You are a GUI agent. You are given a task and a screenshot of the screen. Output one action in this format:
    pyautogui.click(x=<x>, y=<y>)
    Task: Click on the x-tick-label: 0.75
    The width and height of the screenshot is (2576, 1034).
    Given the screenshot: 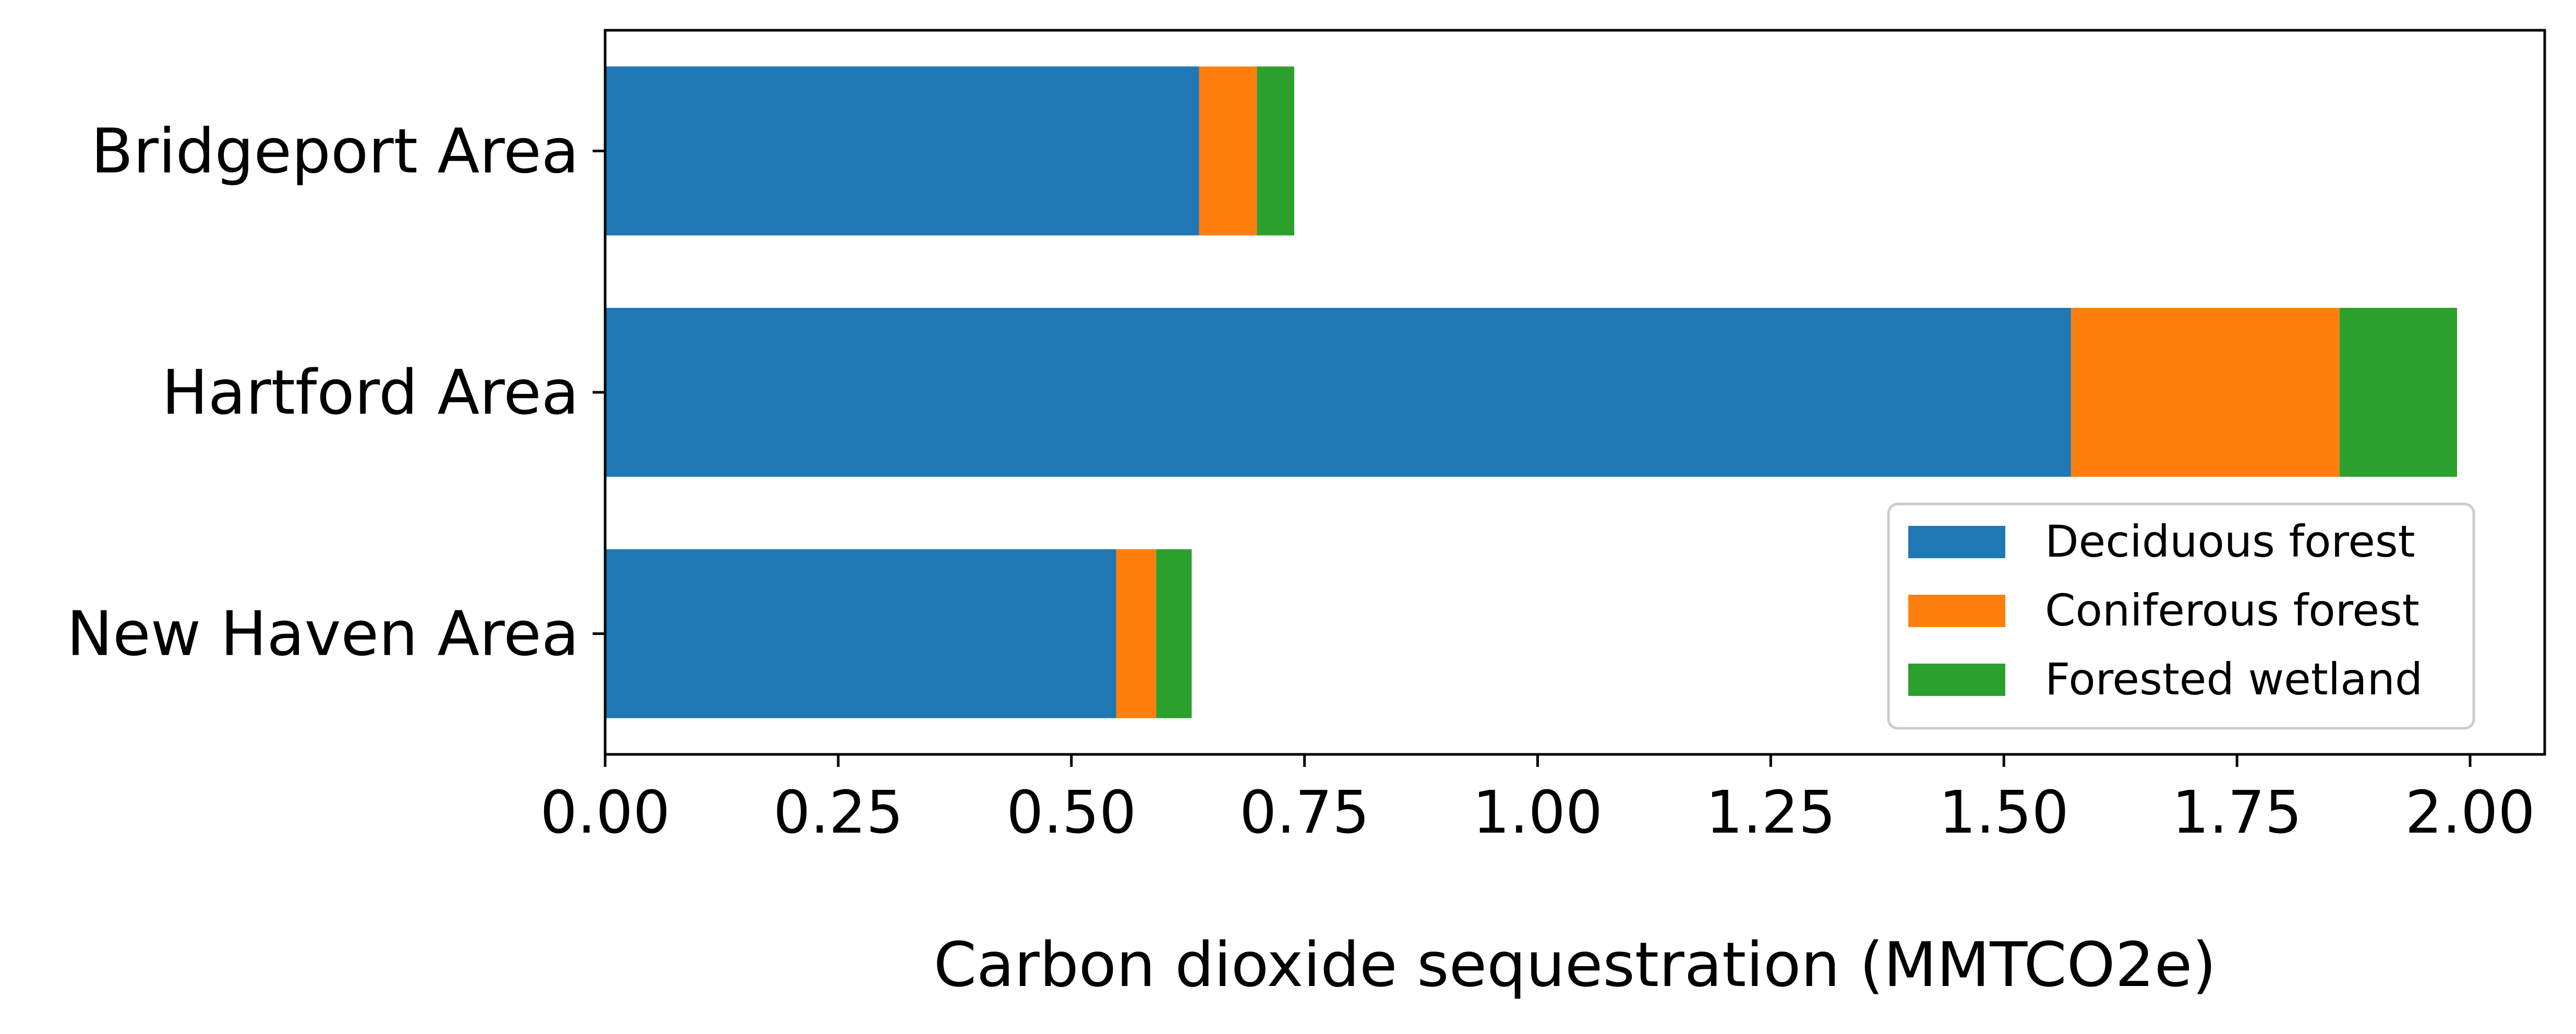 What is the action you would take?
    pyautogui.click(x=1304, y=813)
    